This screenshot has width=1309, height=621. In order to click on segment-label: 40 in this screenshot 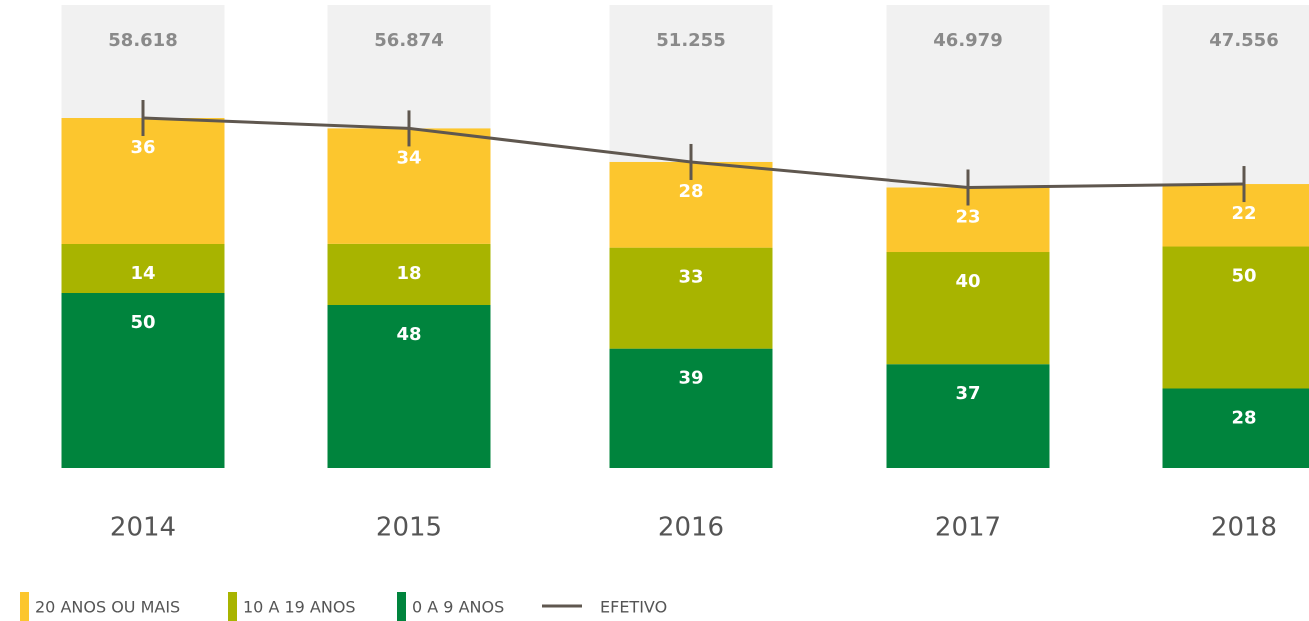, I will do `click(967, 281)`.